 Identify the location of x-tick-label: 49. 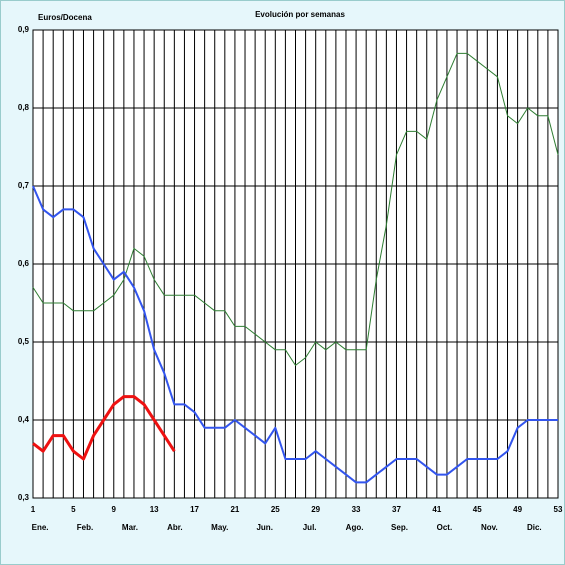
(517, 509).